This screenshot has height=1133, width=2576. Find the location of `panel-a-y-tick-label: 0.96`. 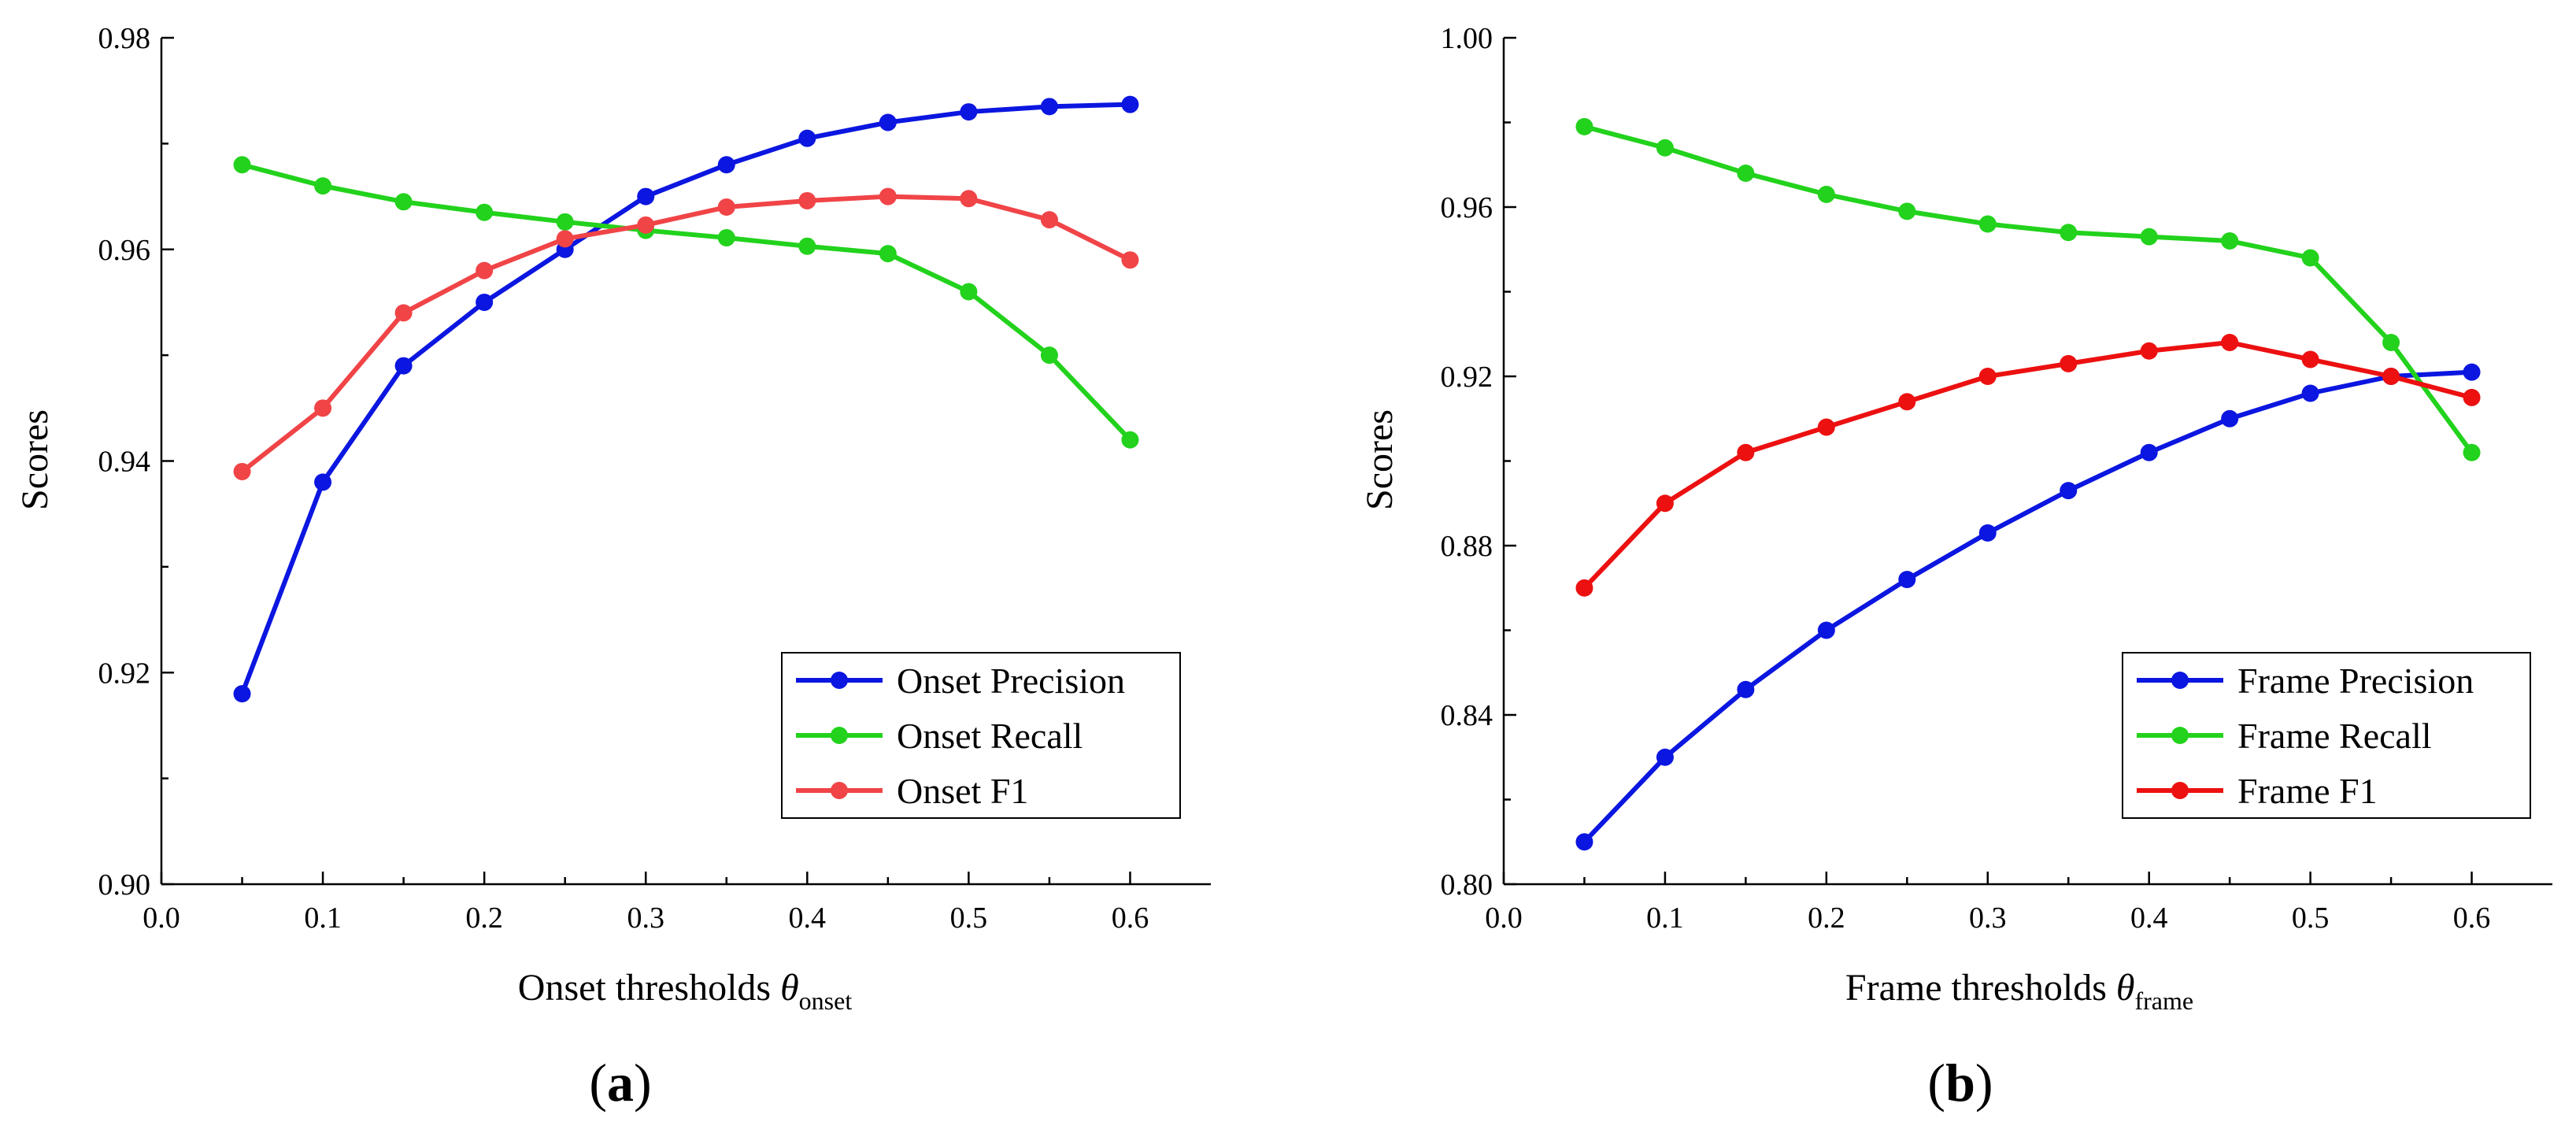

panel-a-y-tick-label: 0.96 is located at coordinates (124, 250).